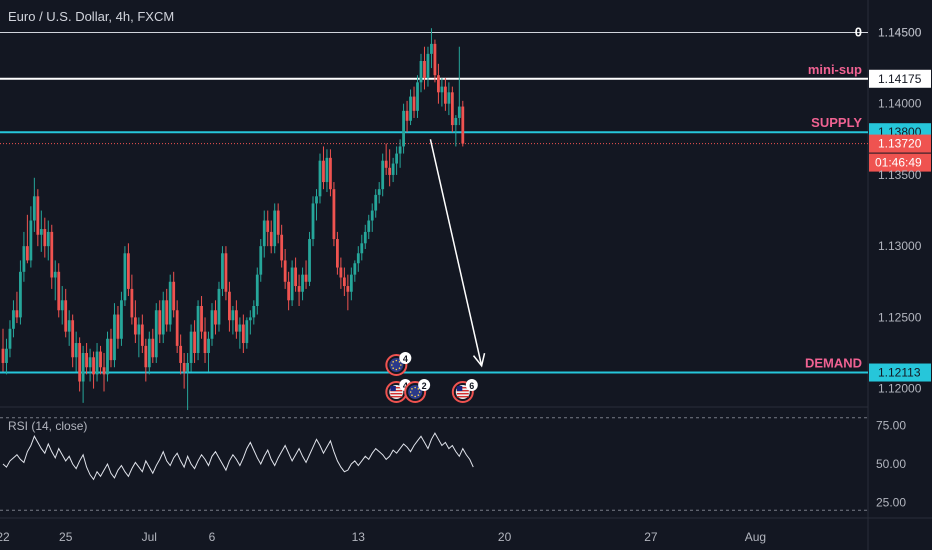 This screenshot has height=550, width=932. I want to click on rsi-title: RSI (14, close), so click(48, 426).